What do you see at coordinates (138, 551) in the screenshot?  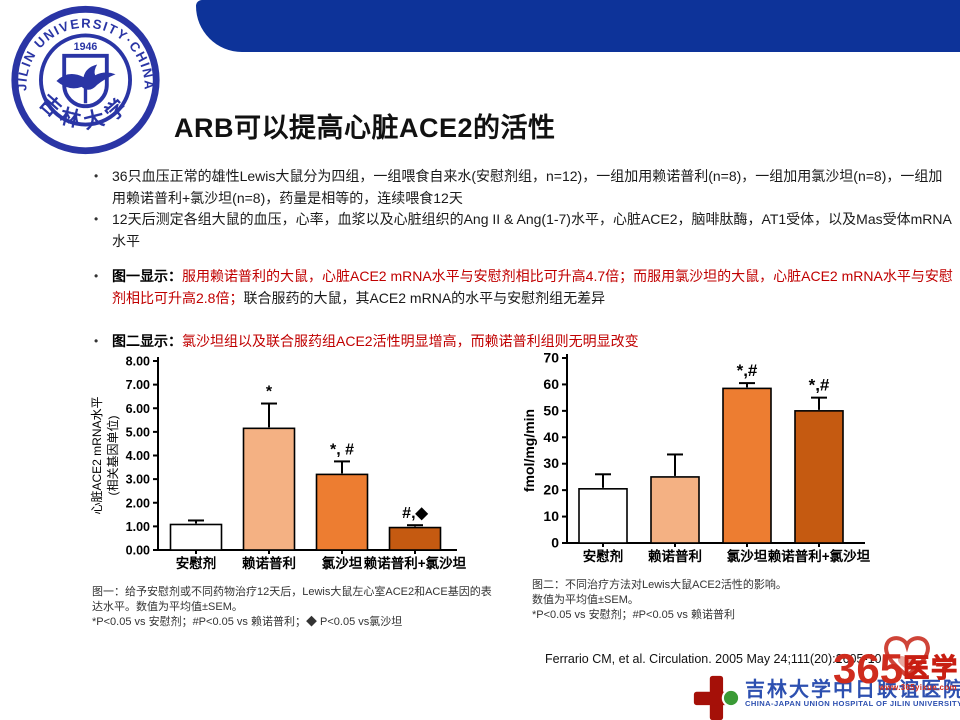 I see `svg-text: 0.00` at bounding box center [138, 551].